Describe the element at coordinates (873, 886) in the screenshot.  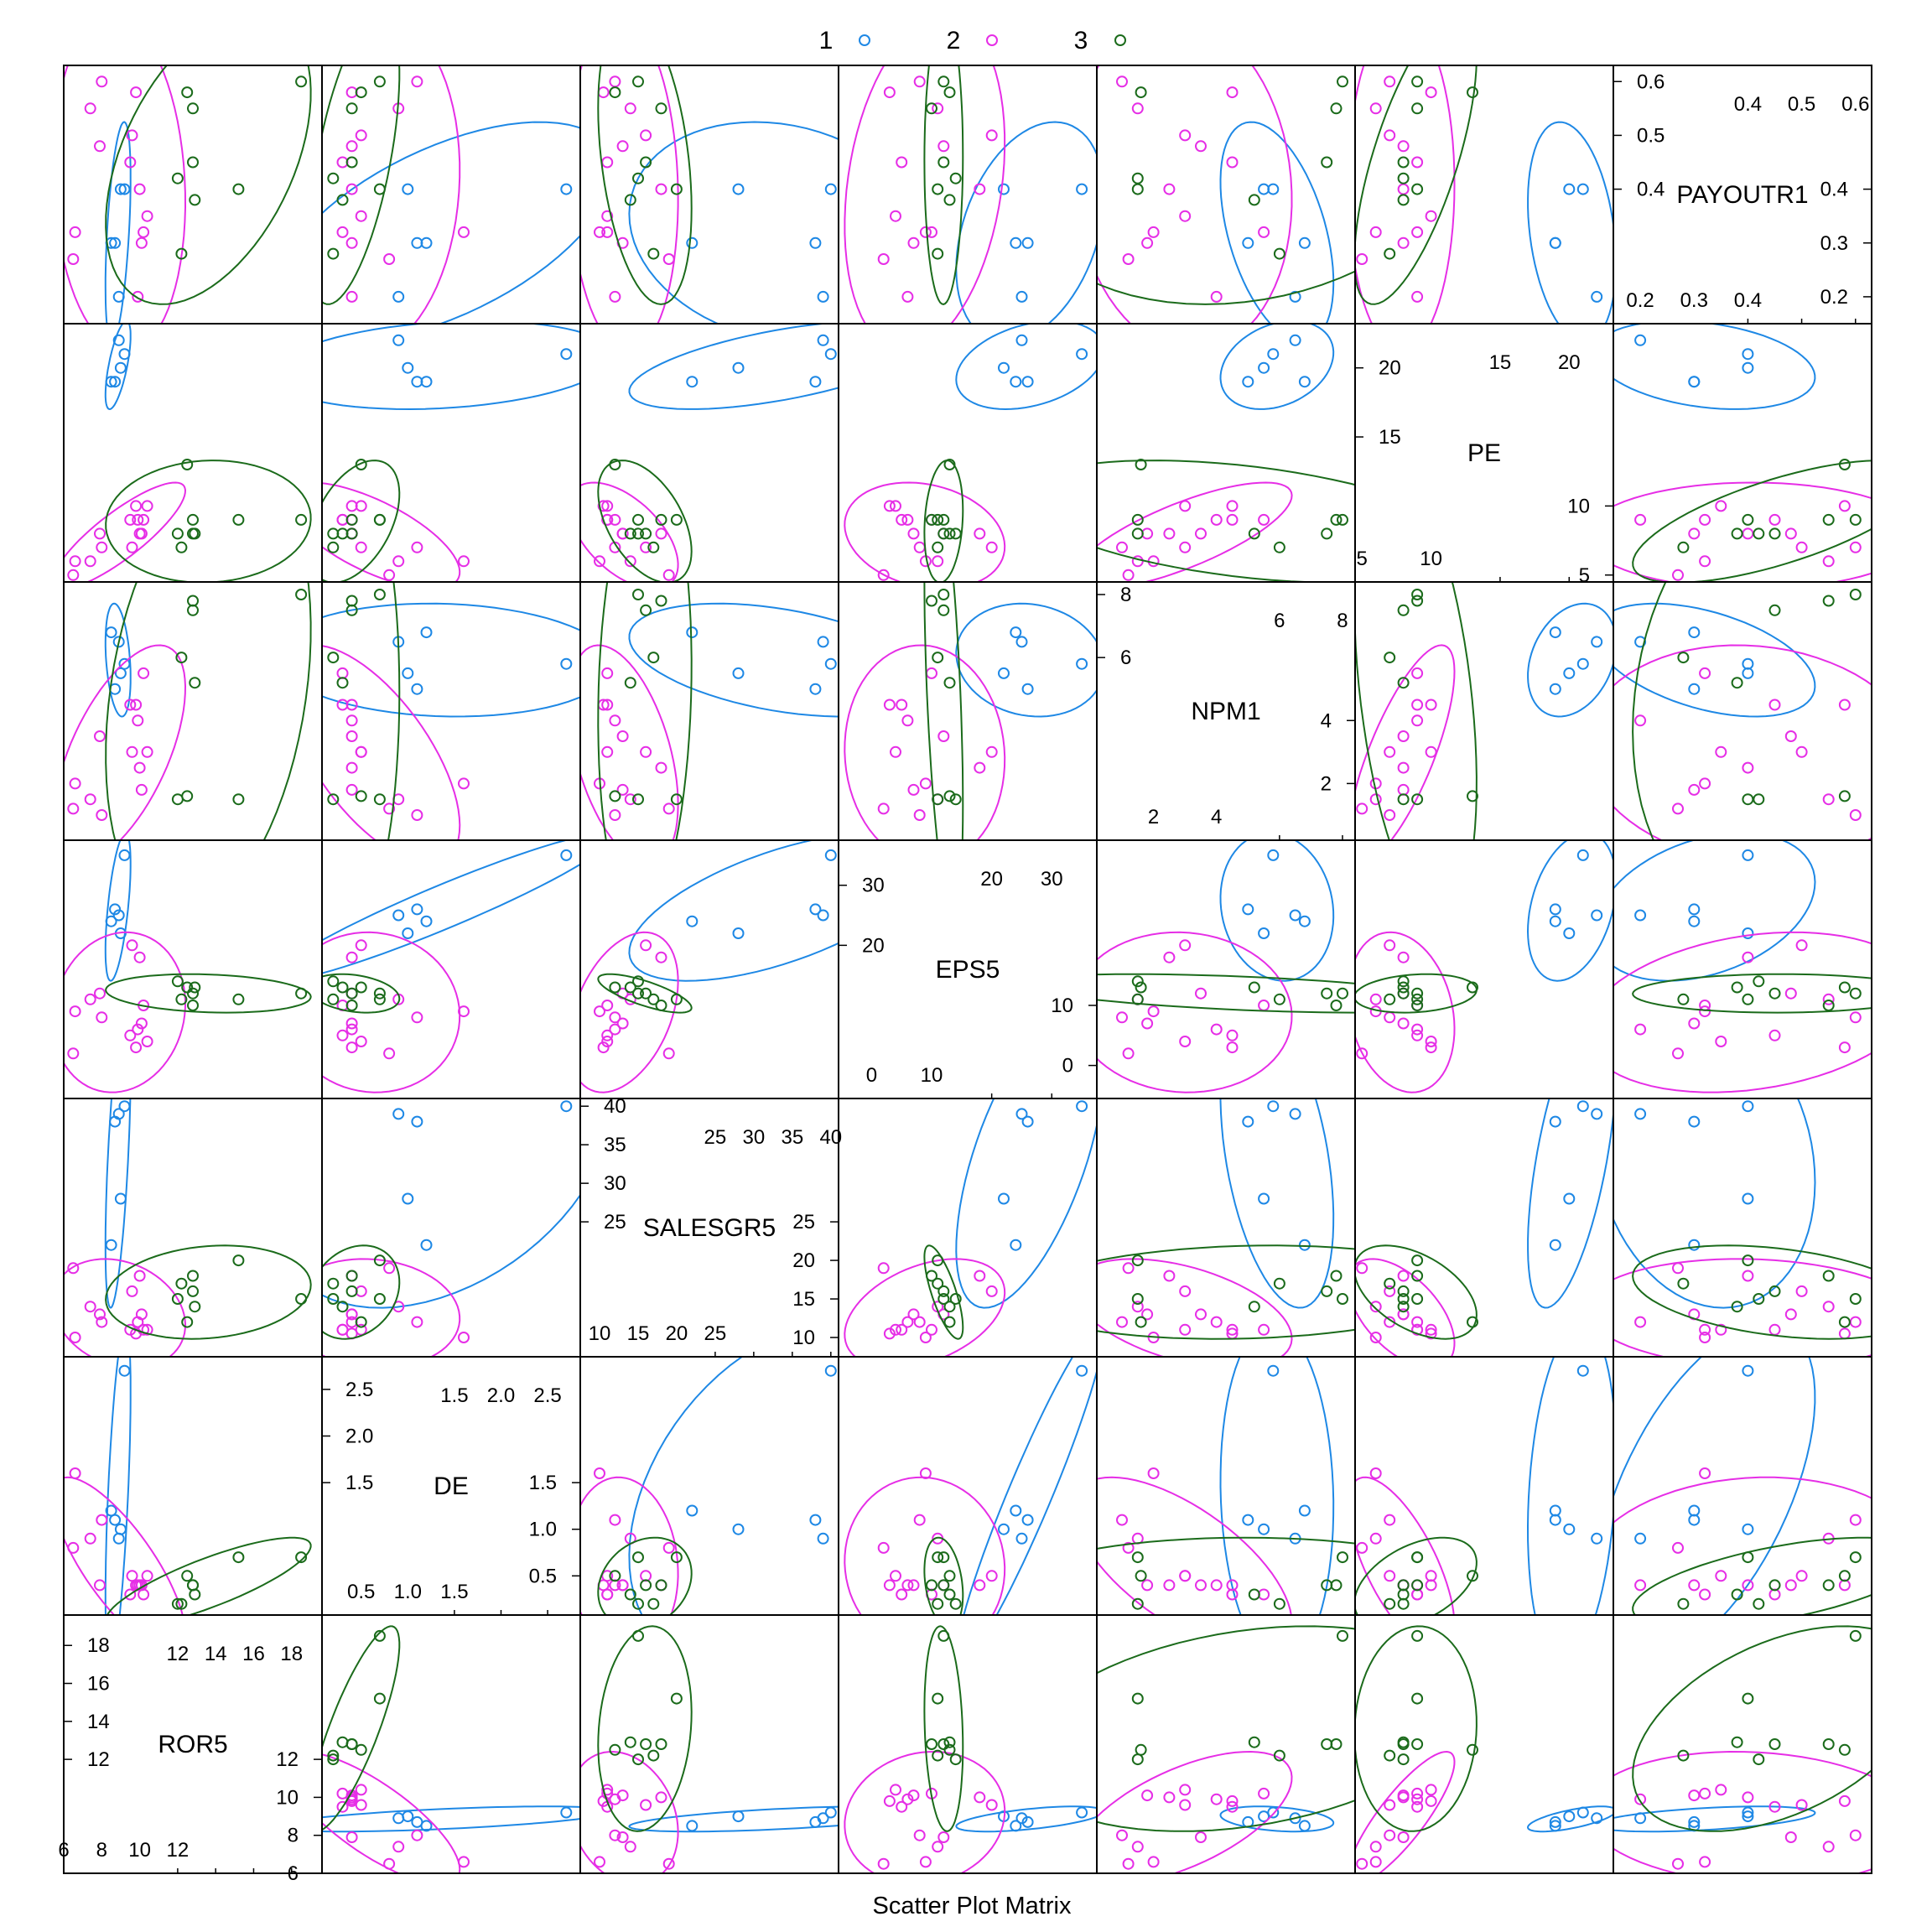
I see `diag-tick-label: 30` at that location.